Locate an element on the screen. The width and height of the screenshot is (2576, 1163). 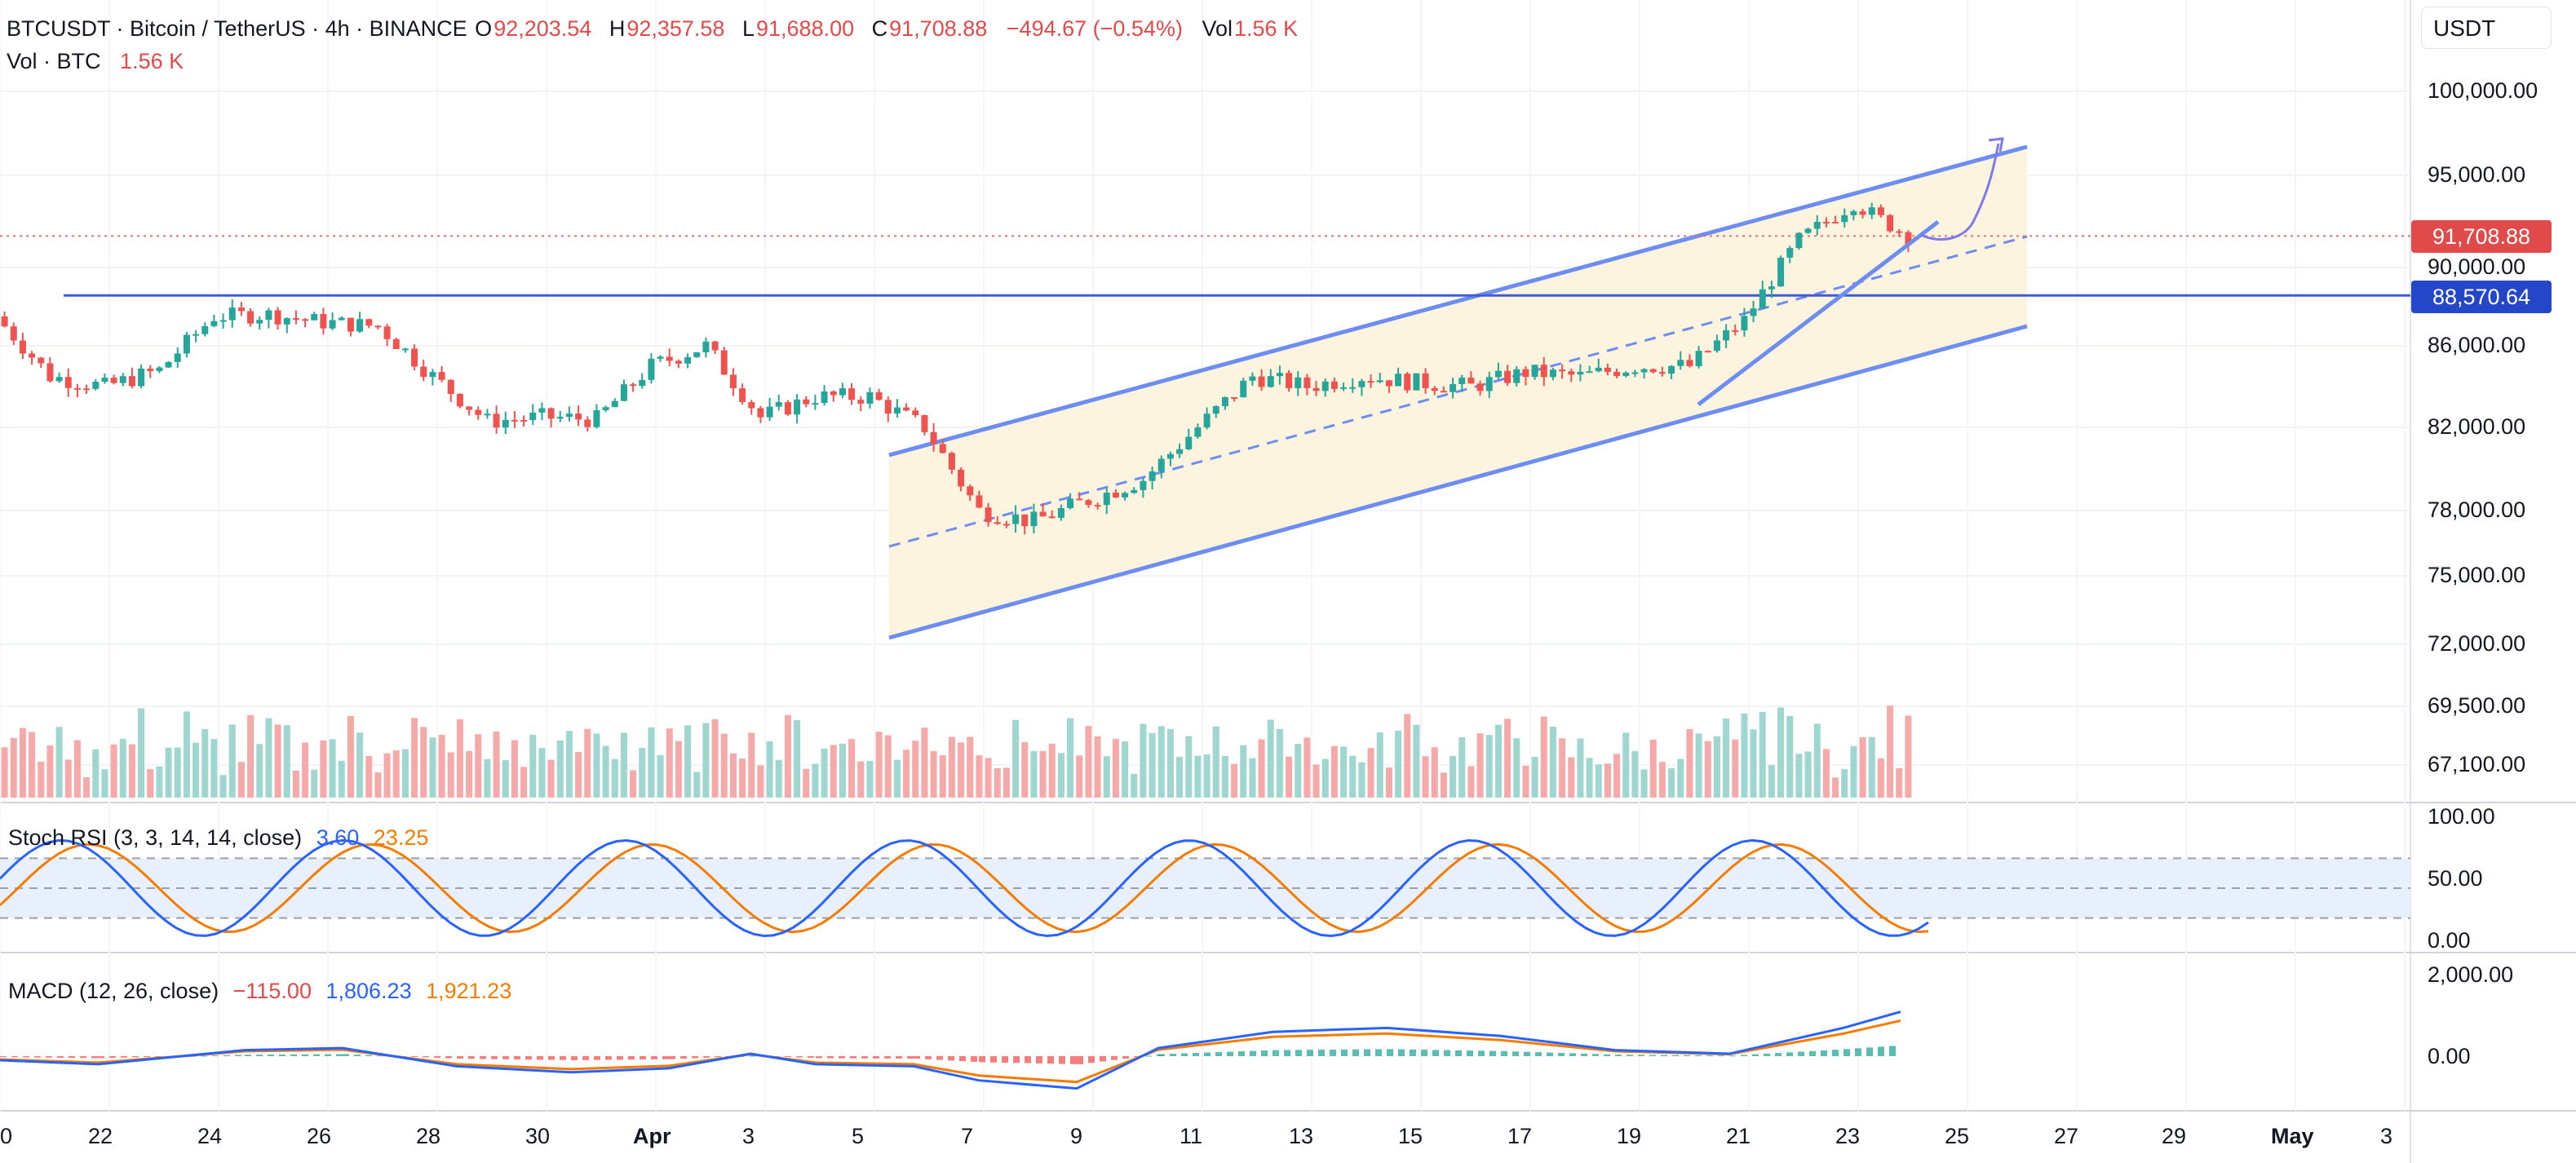
currency-button: USDT is located at coordinates (2486, 28).